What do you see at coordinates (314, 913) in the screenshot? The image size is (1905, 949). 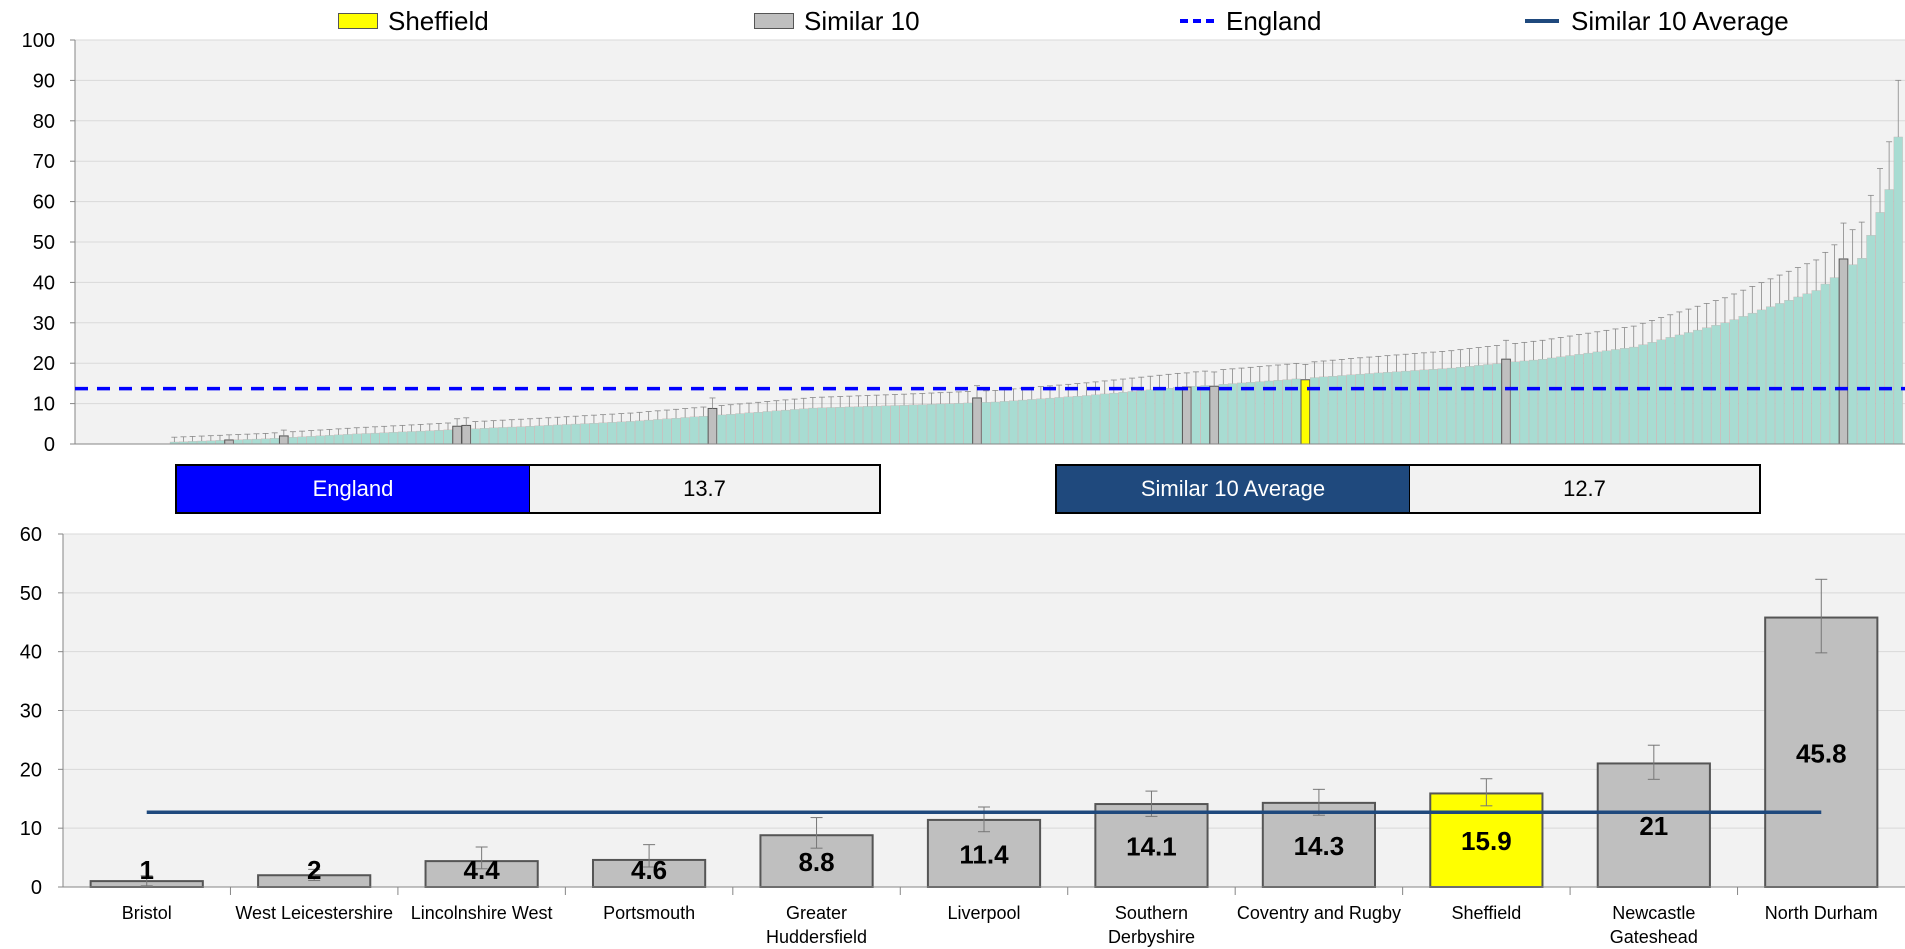 I see `category-label-west-leicestershire: West Leicestershire` at bounding box center [314, 913].